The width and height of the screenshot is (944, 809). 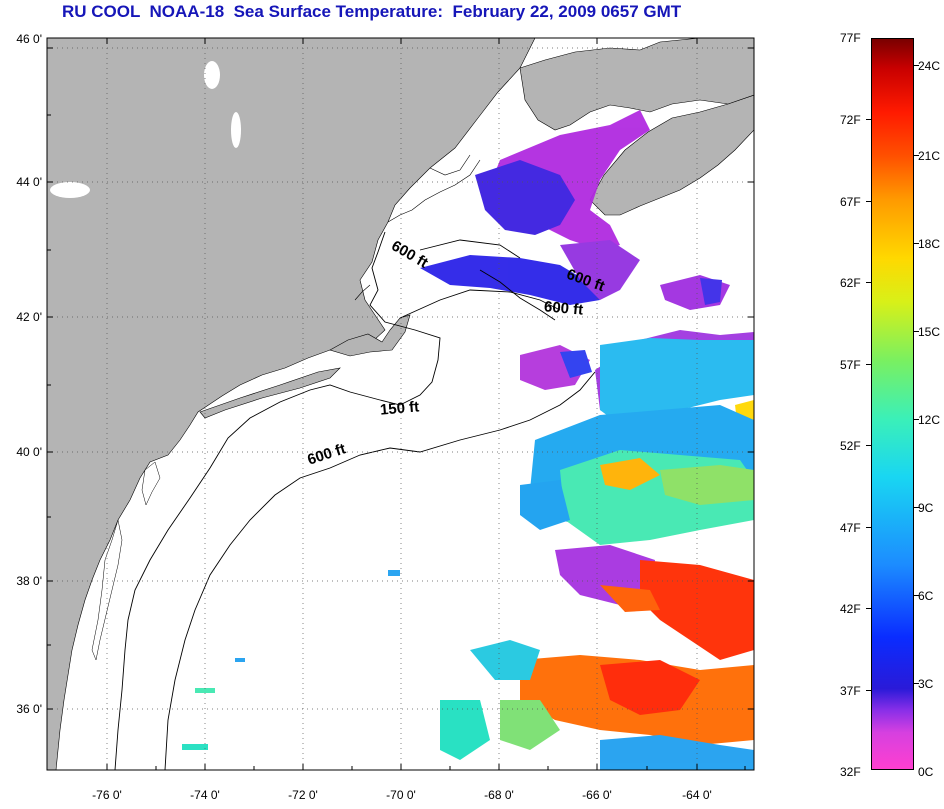 What do you see at coordinates (929, 244) in the screenshot?
I see `colorbar-label-18c: 18C` at bounding box center [929, 244].